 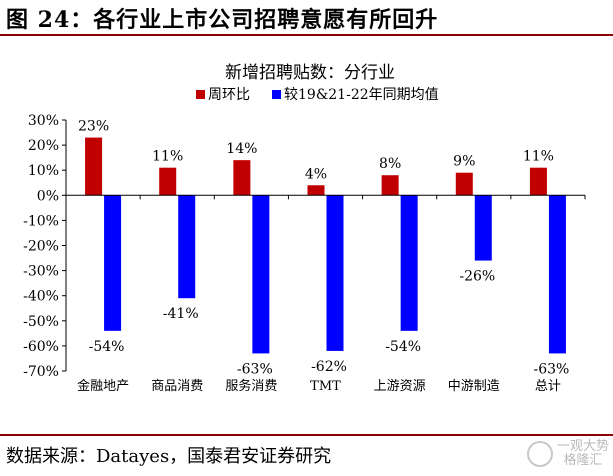 What do you see at coordinates (222, 20) in the screenshot?
I see `figure-title: 图 24：各行业上市公司招聘意愿有所回升` at bounding box center [222, 20].